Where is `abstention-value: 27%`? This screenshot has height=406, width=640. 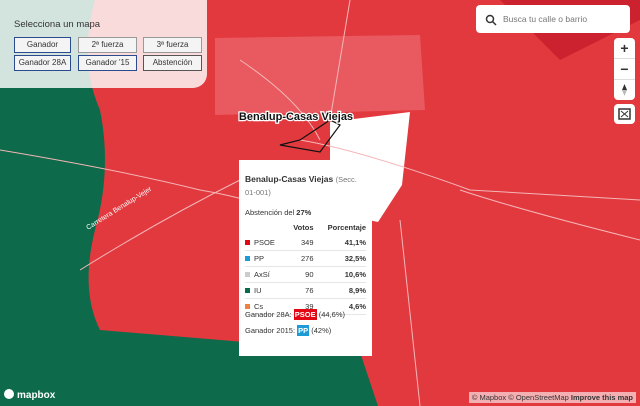 abstention-value: 27% is located at coordinates (304, 212).